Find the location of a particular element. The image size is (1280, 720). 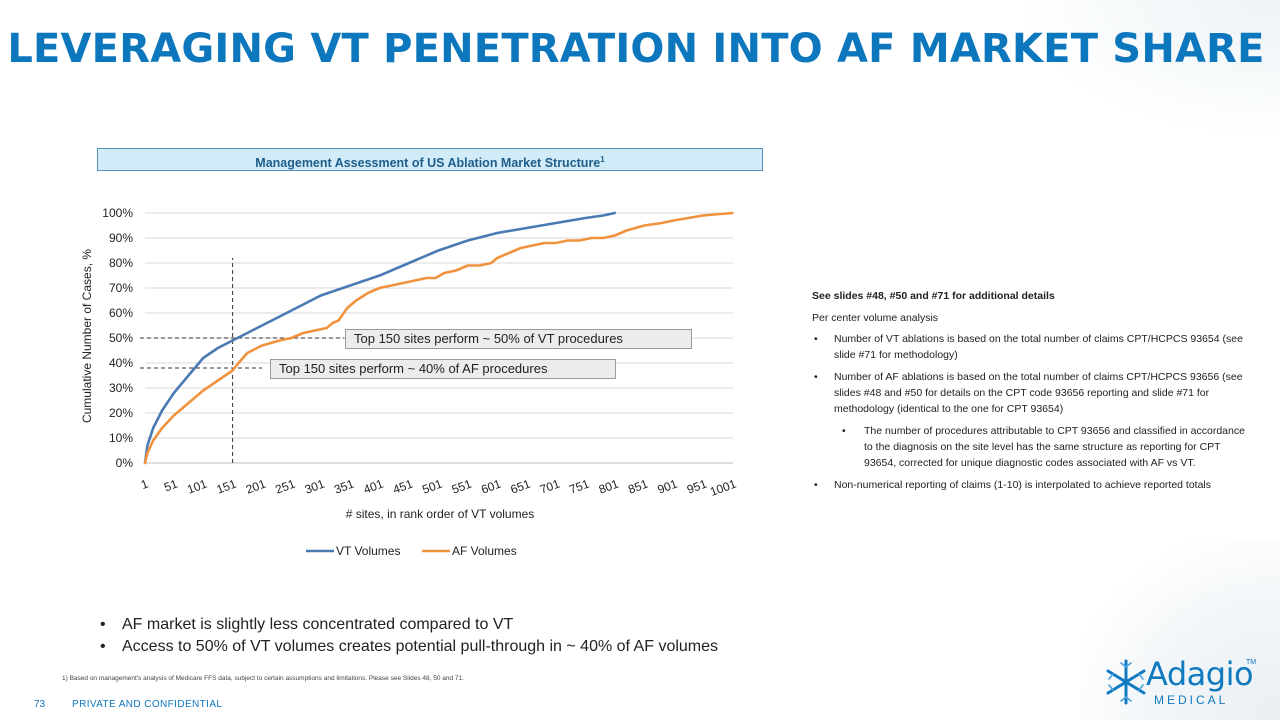

legend-label-af-volumes: AF Volumes is located at coordinates (484, 551).